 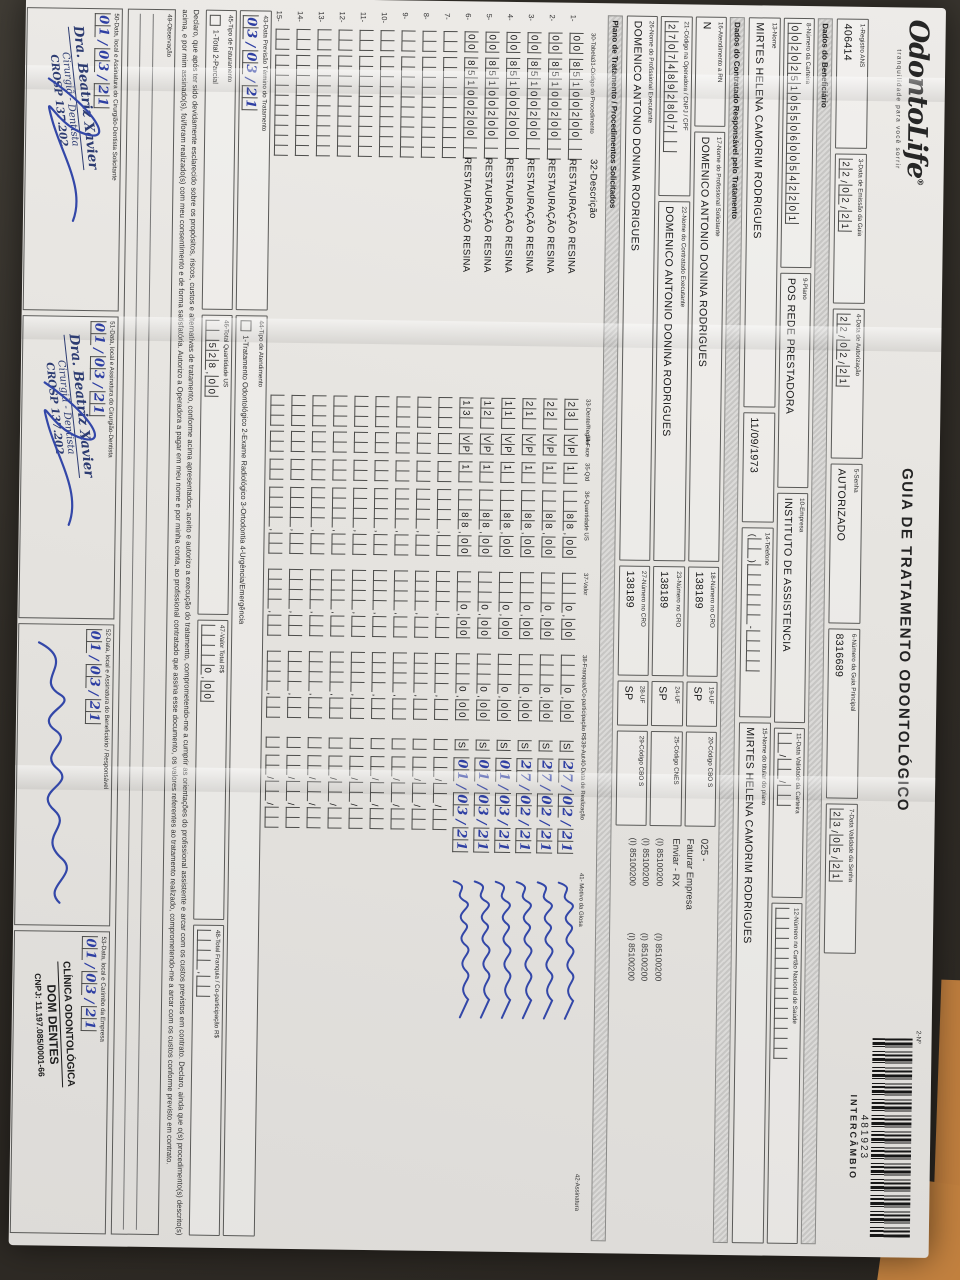 What do you see at coordinates (545, 746) in the screenshot?
I see `digit-cell: S` at bounding box center [545, 746].